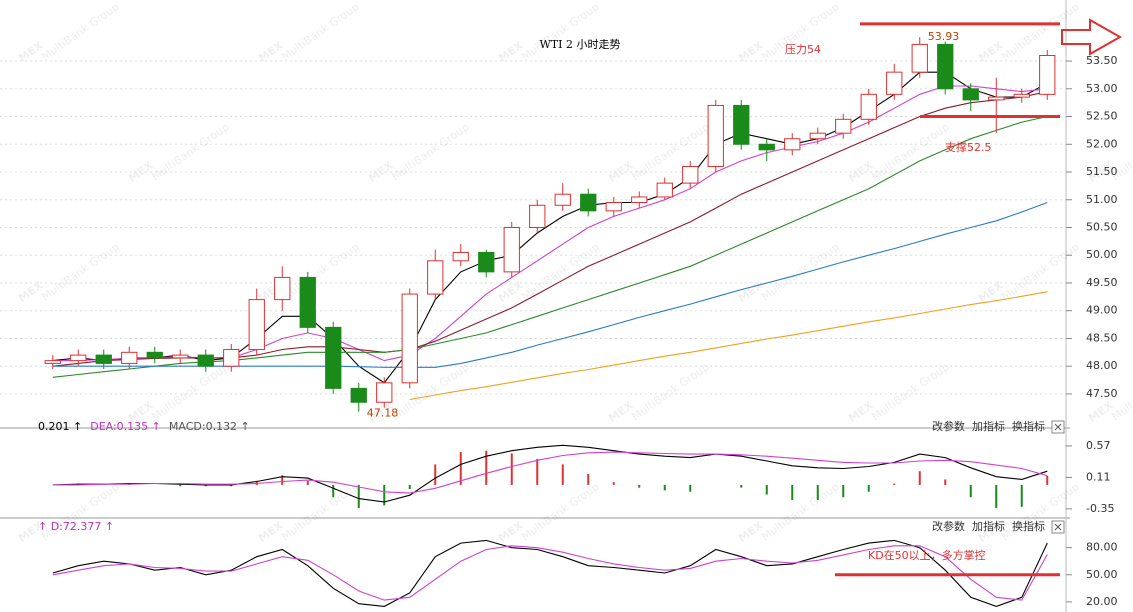 This screenshot has height=612, width=1133. Describe the element at coordinates (60, 426) in the screenshot. I see `indicator-value: 0.201 ↑` at that location.